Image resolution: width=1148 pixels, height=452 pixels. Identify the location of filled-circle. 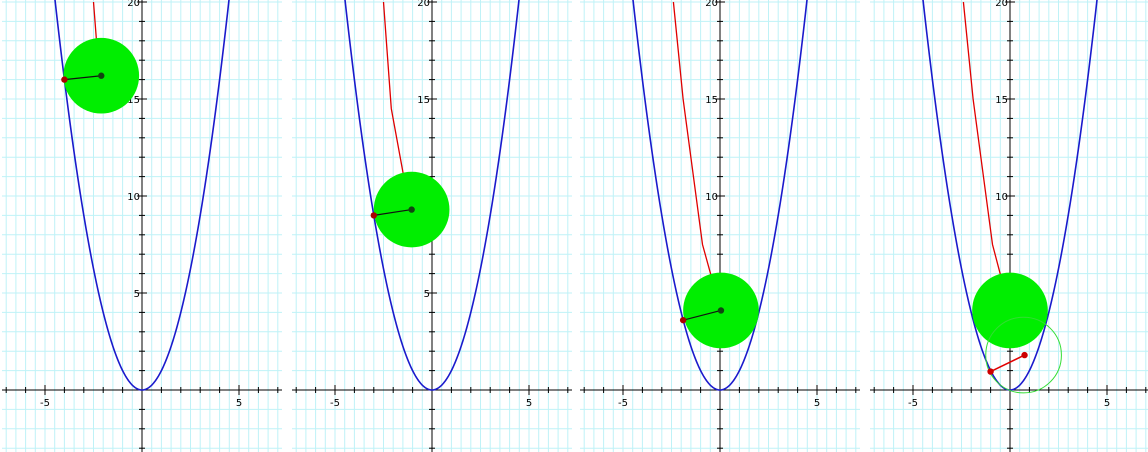
(1010, 310).